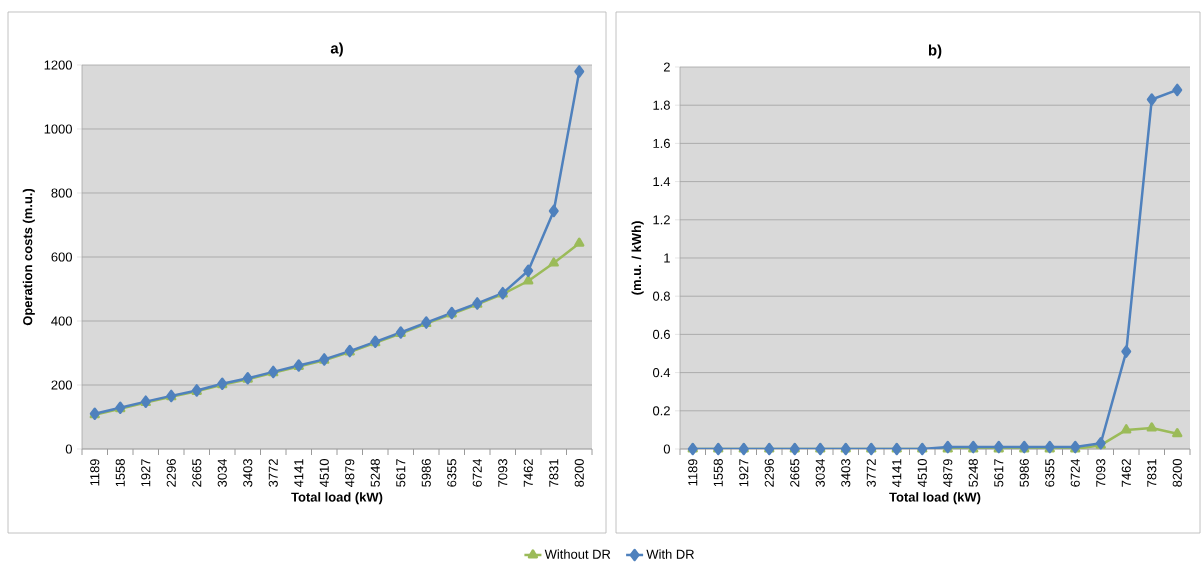 The height and width of the screenshot is (569, 1204). I want to click on chart-title: b), so click(935, 51).